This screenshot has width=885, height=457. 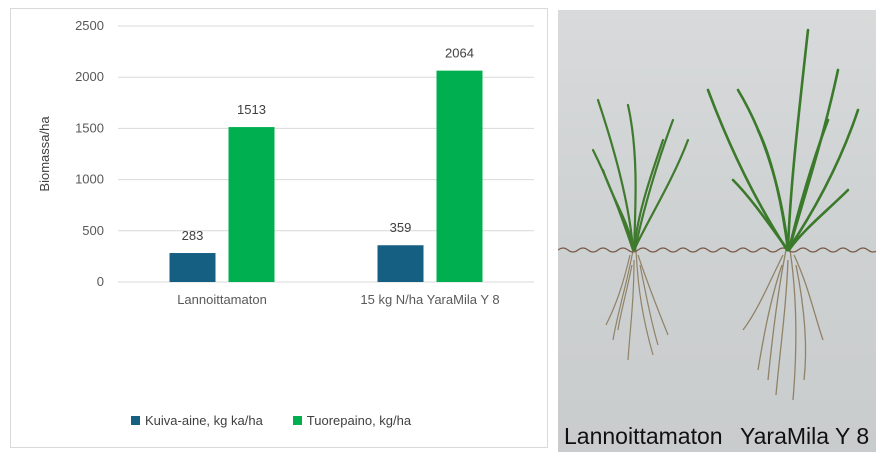 What do you see at coordinates (401, 227) in the screenshot?
I see `data-label: 359` at bounding box center [401, 227].